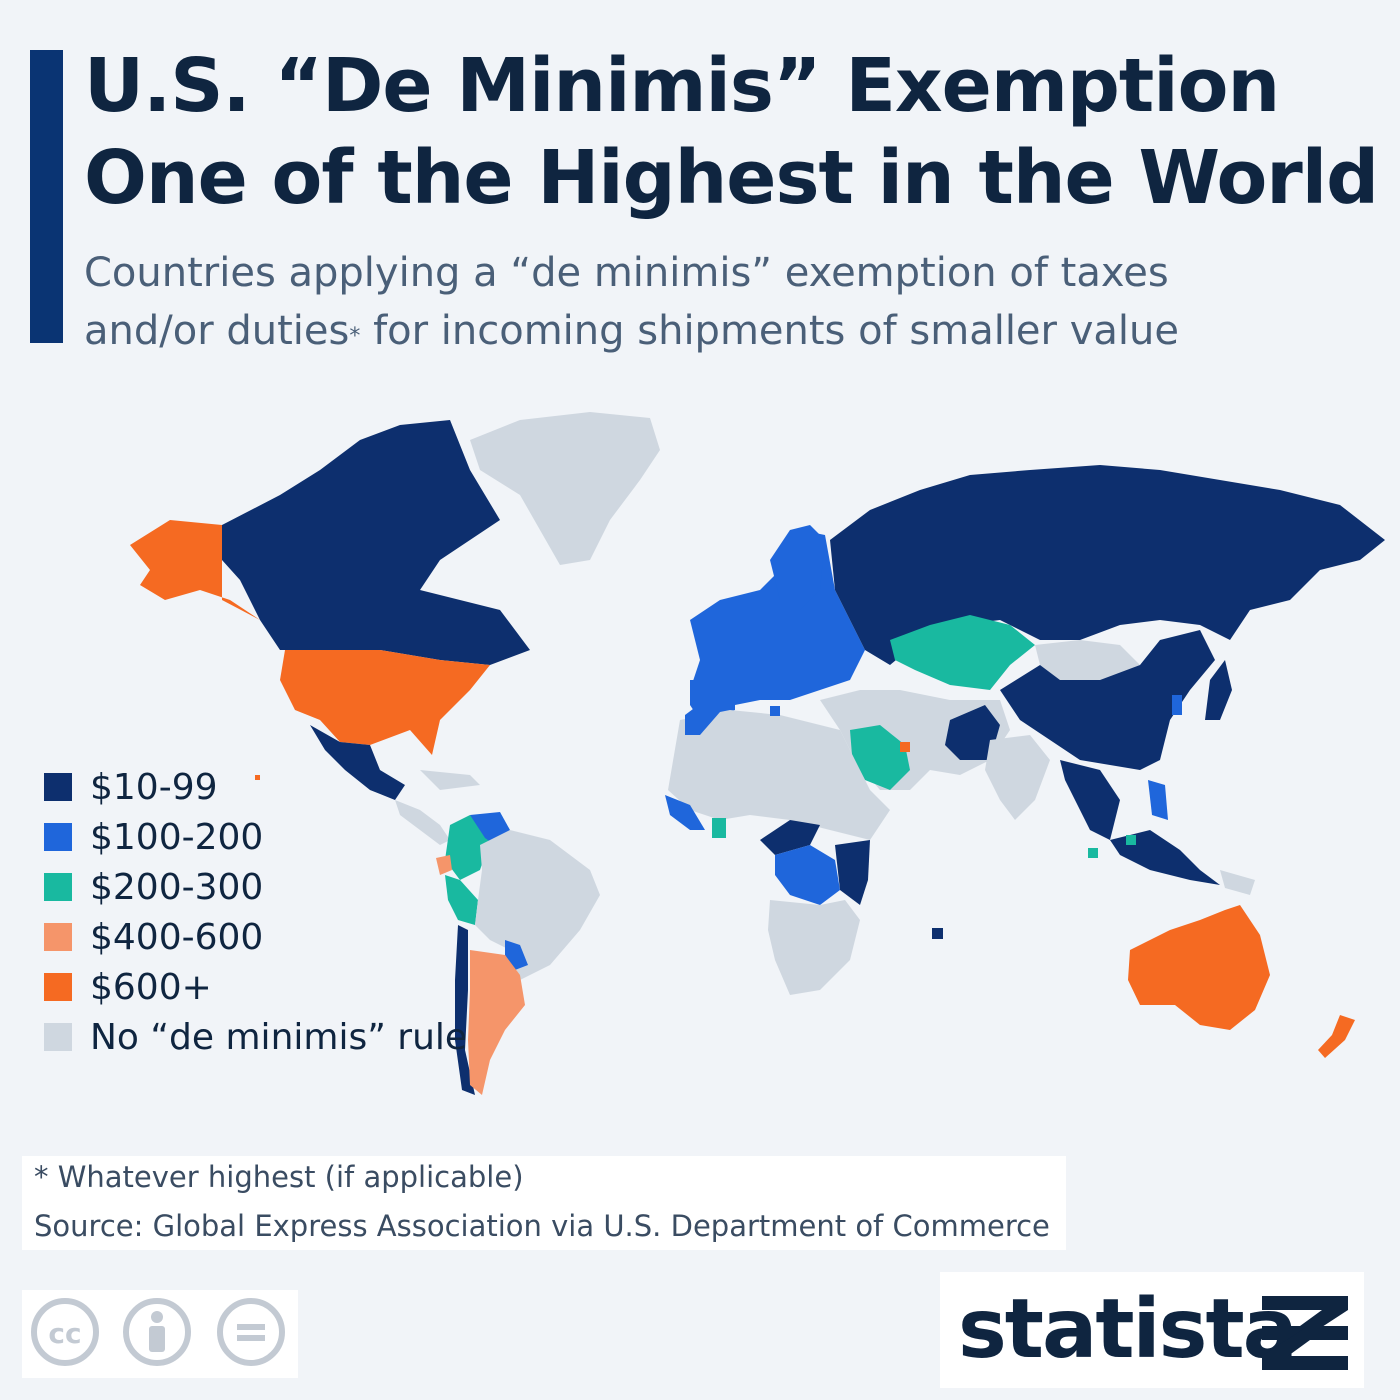  What do you see at coordinates (769, 331) in the screenshot?
I see `subtitle-line-2-end: for incoming shipments of smaller value` at bounding box center [769, 331].